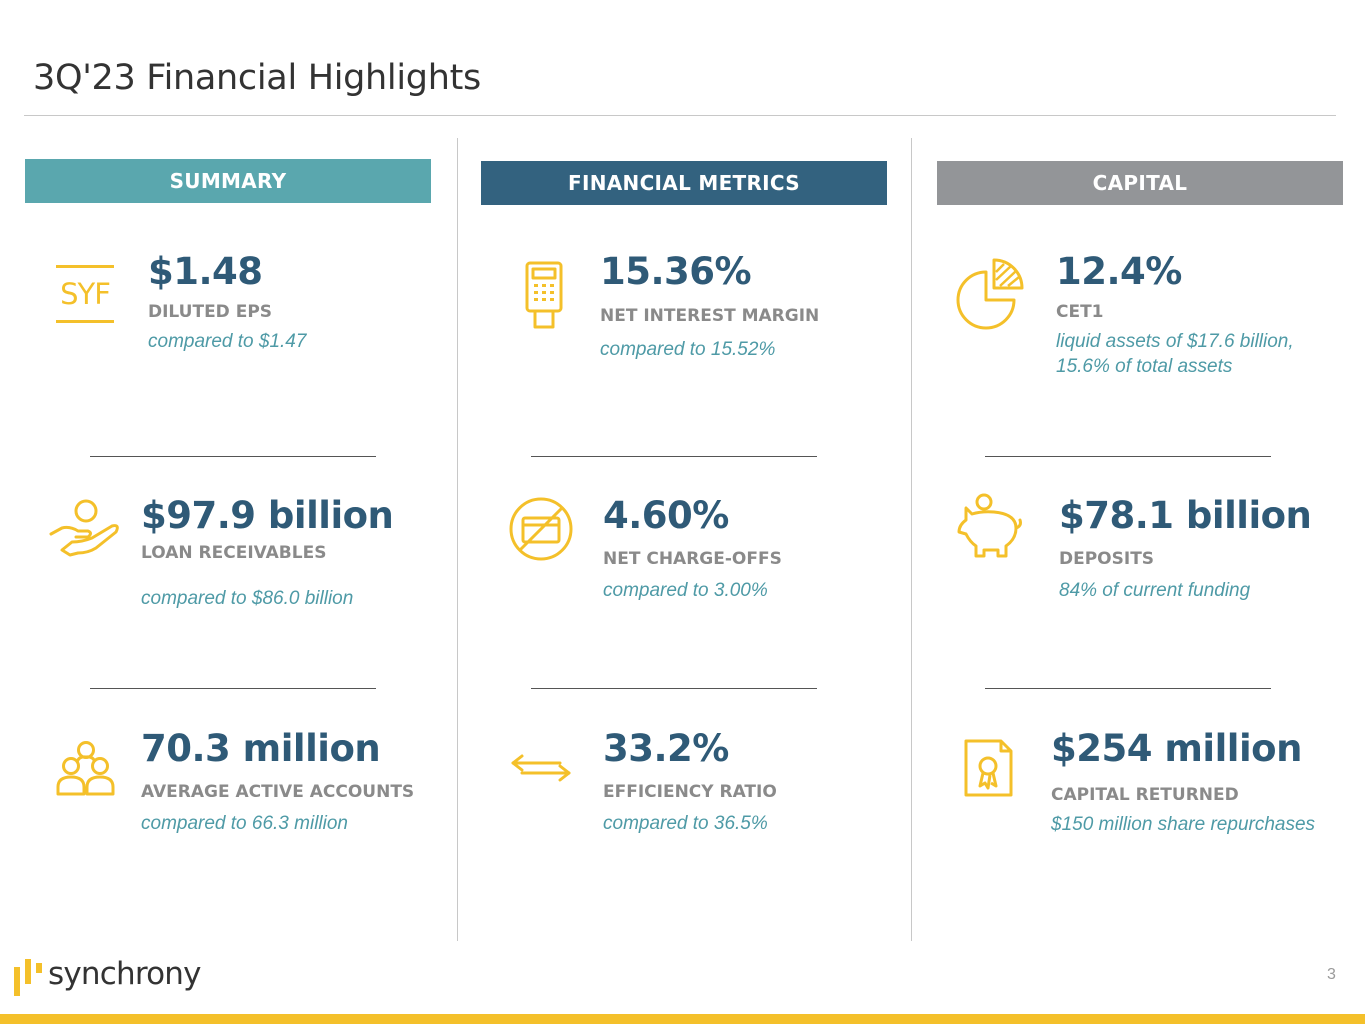 Image resolution: width=1365 pixels, height=1024 pixels. What do you see at coordinates (247, 598) in the screenshot?
I see `loan-receivables-note: compared to $86.0 billion` at bounding box center [247, 598].